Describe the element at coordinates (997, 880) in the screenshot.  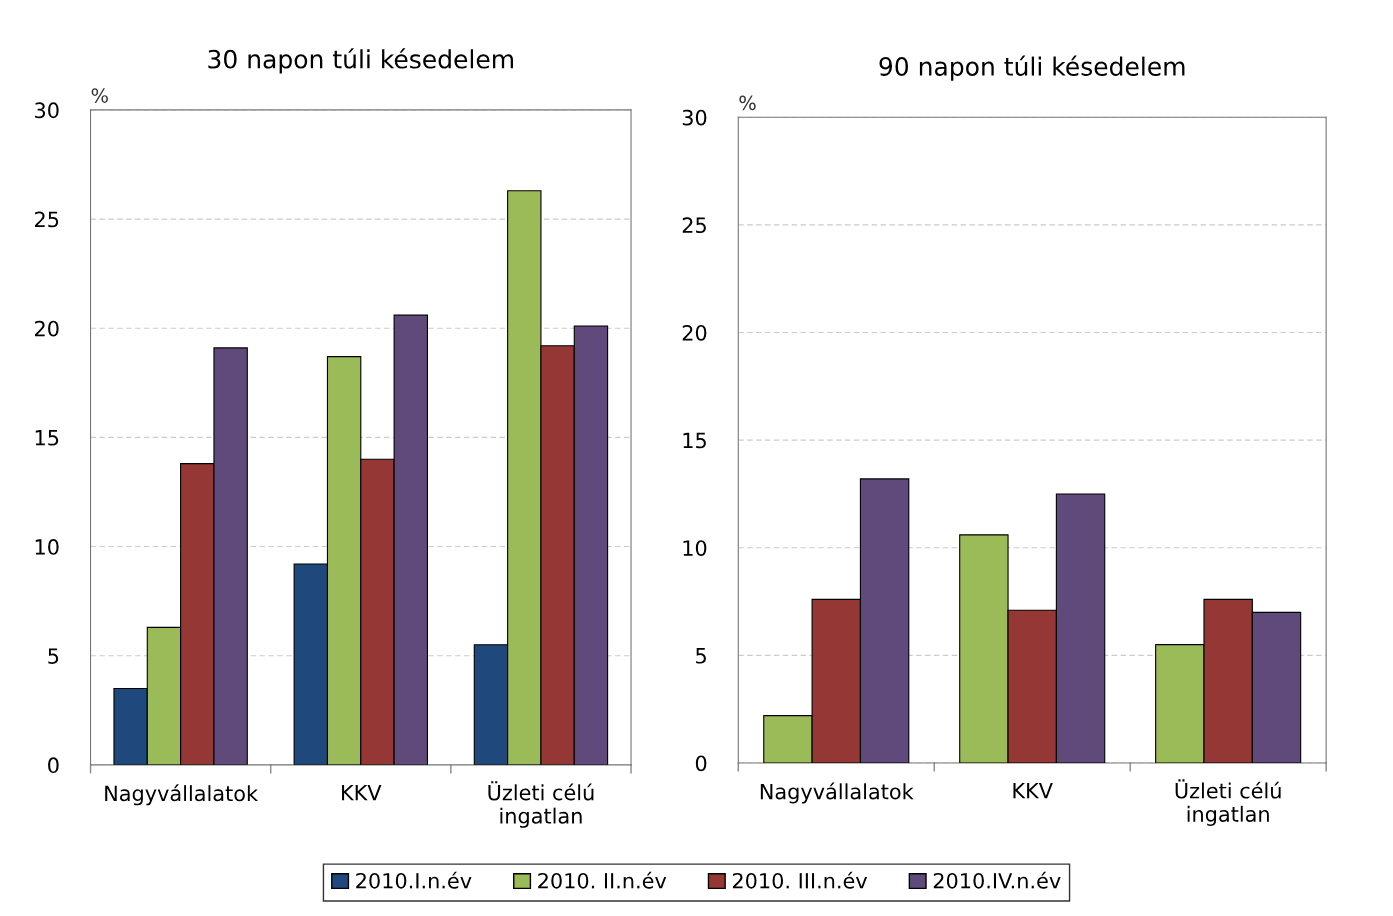
I see `legend-label: 2010.IV.n.év` at that location.